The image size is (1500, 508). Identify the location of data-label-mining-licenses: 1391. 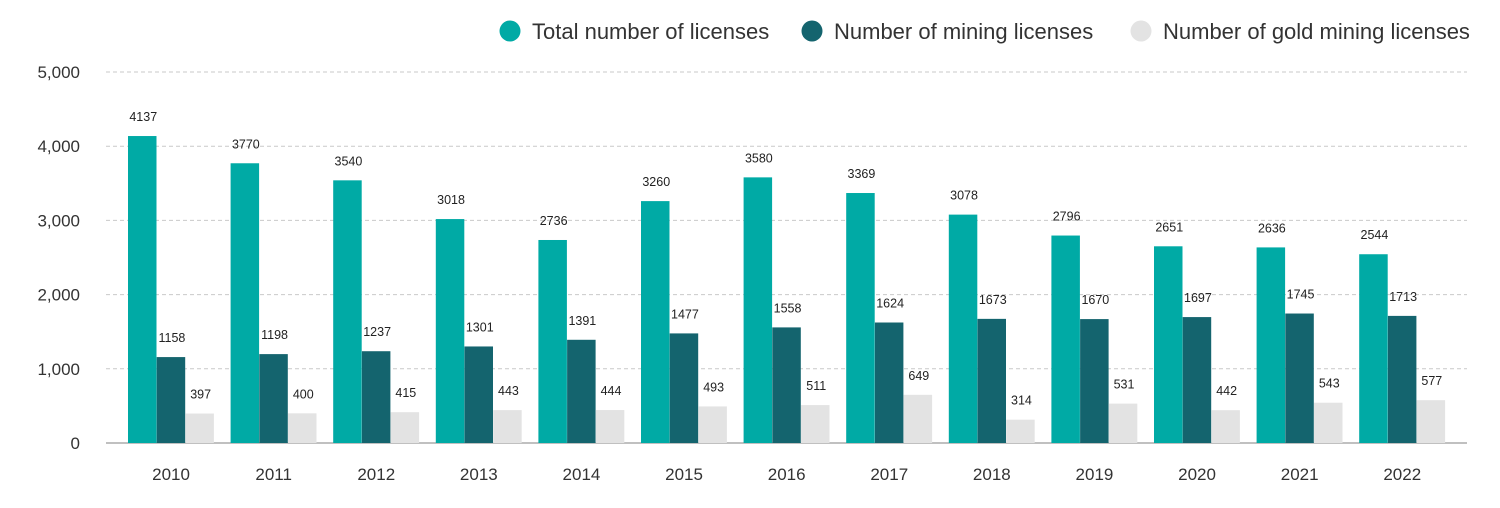
(582, 321).